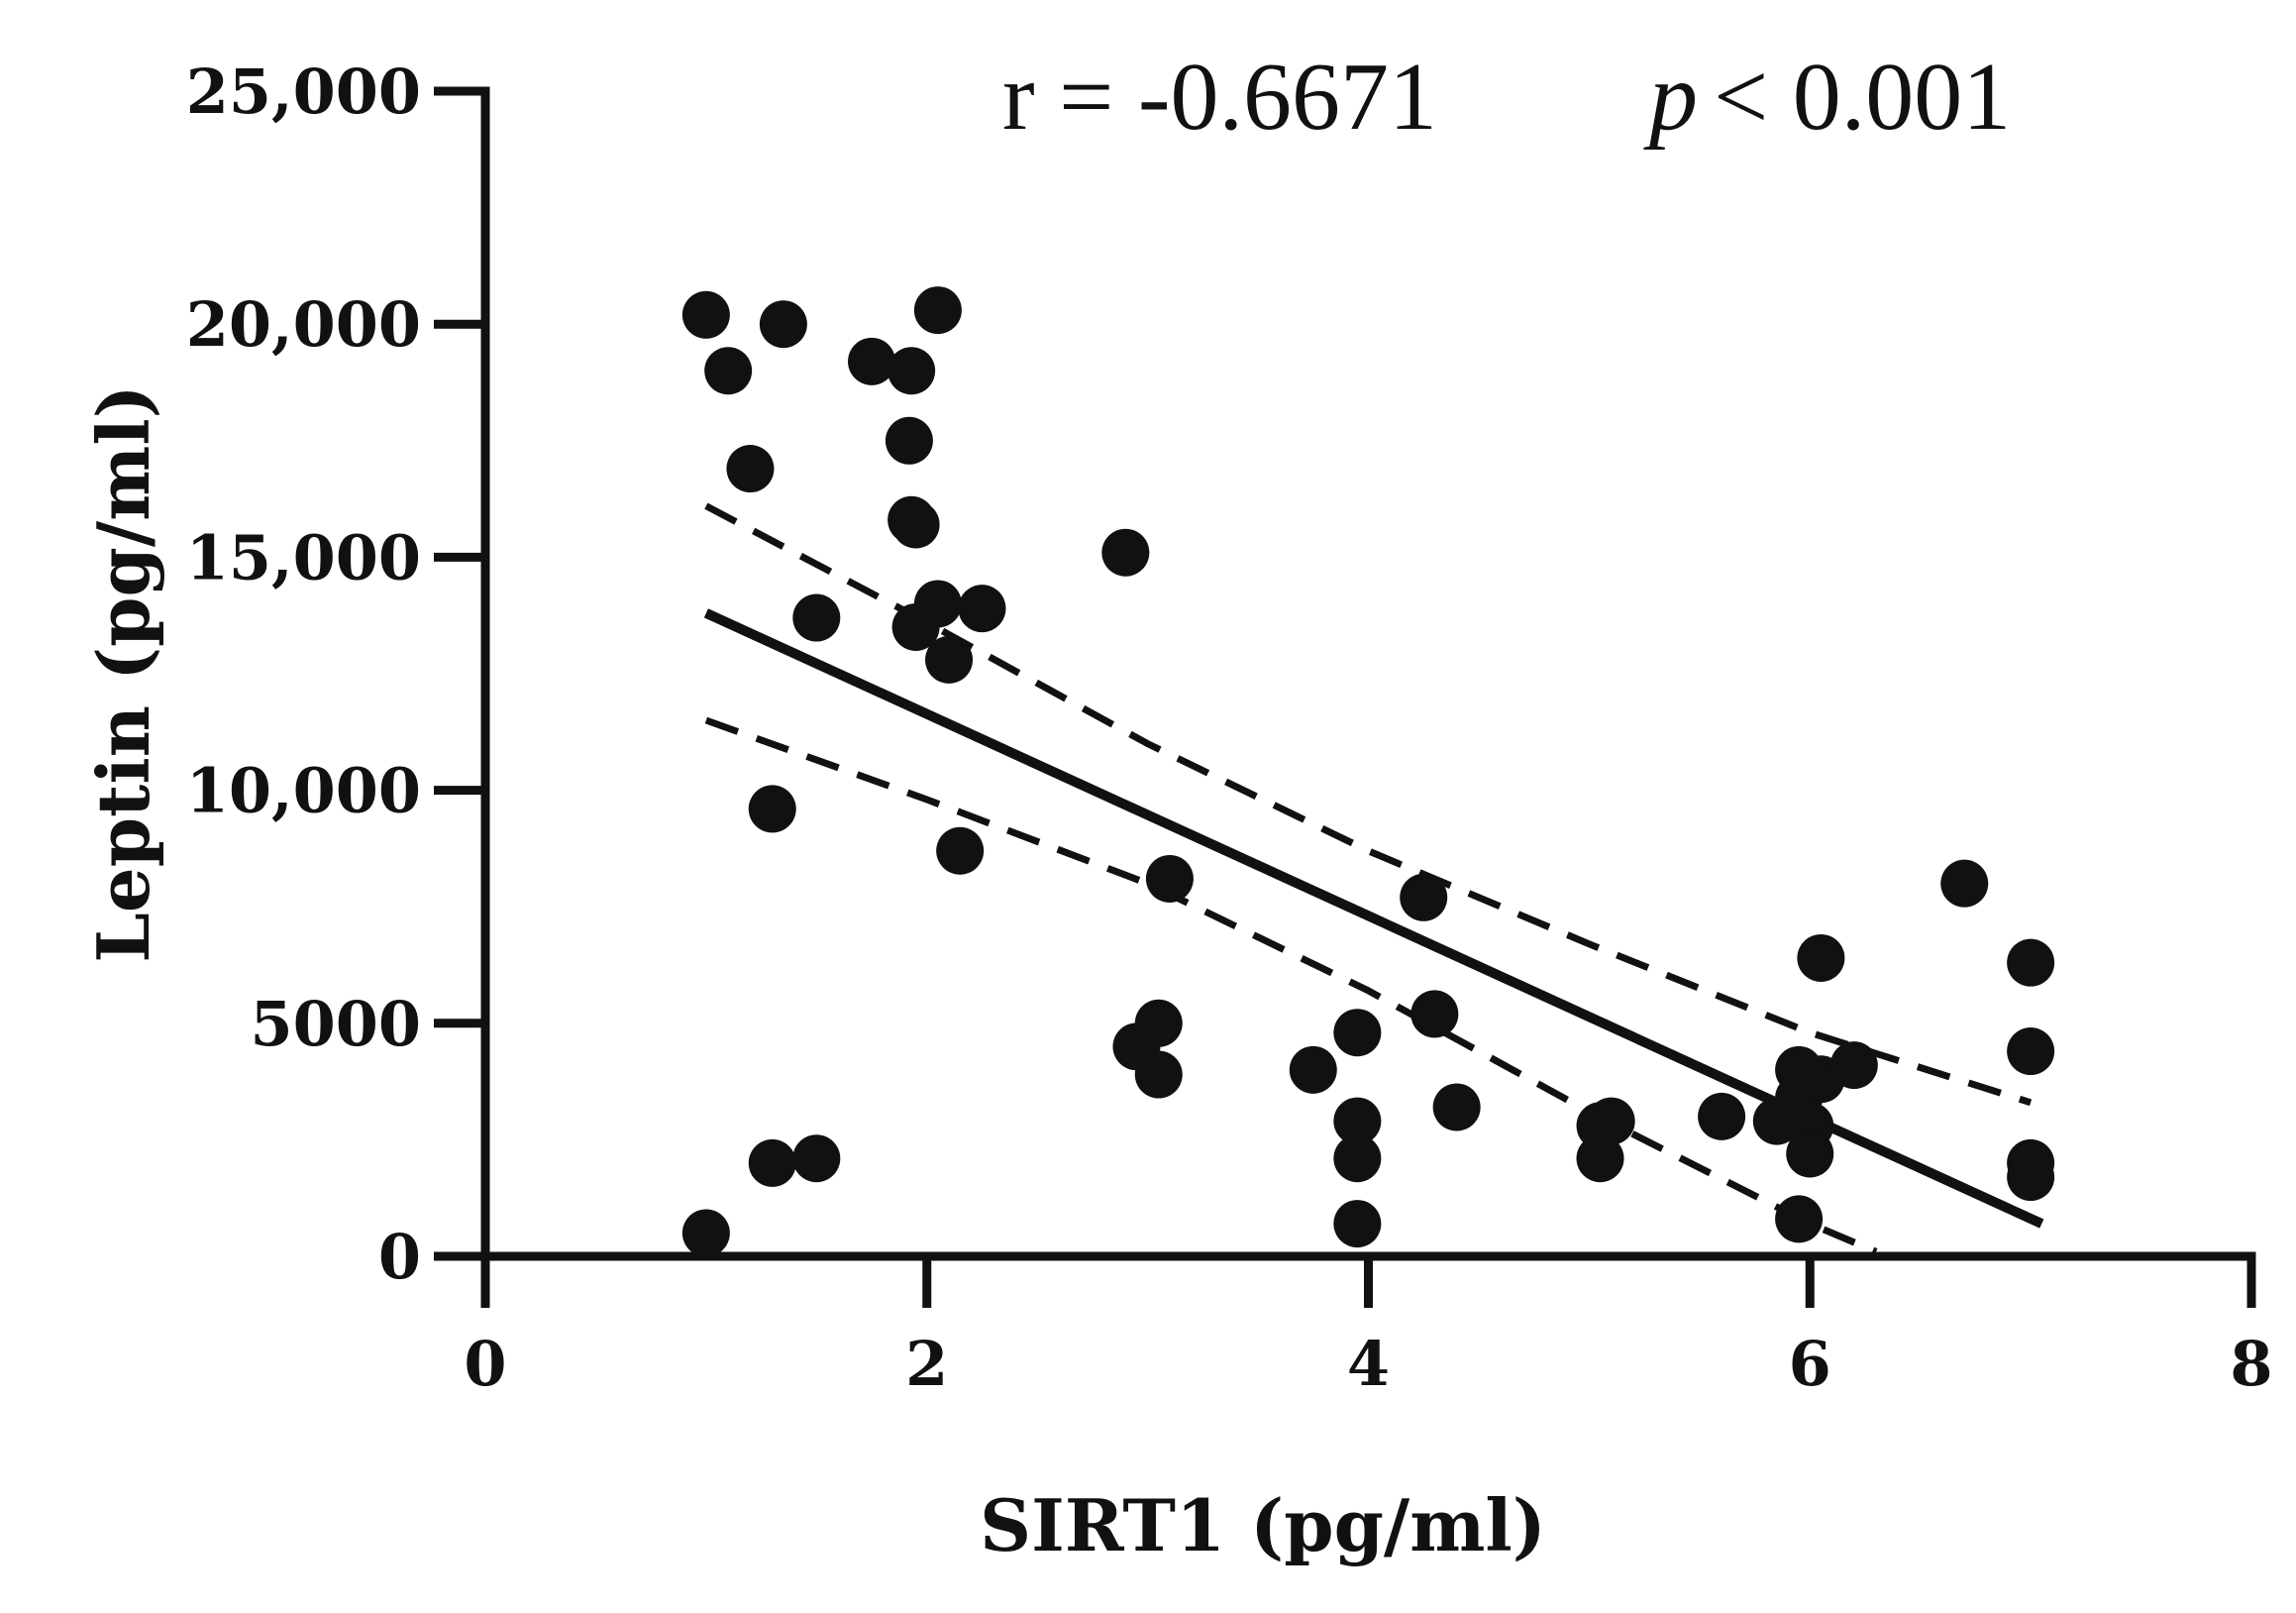 The width and height of the screenshot is (2296, 1613). Describe the element at coordinates (303, 324) in the screenshot. I see `y-tick-label: 20,000` at that location.